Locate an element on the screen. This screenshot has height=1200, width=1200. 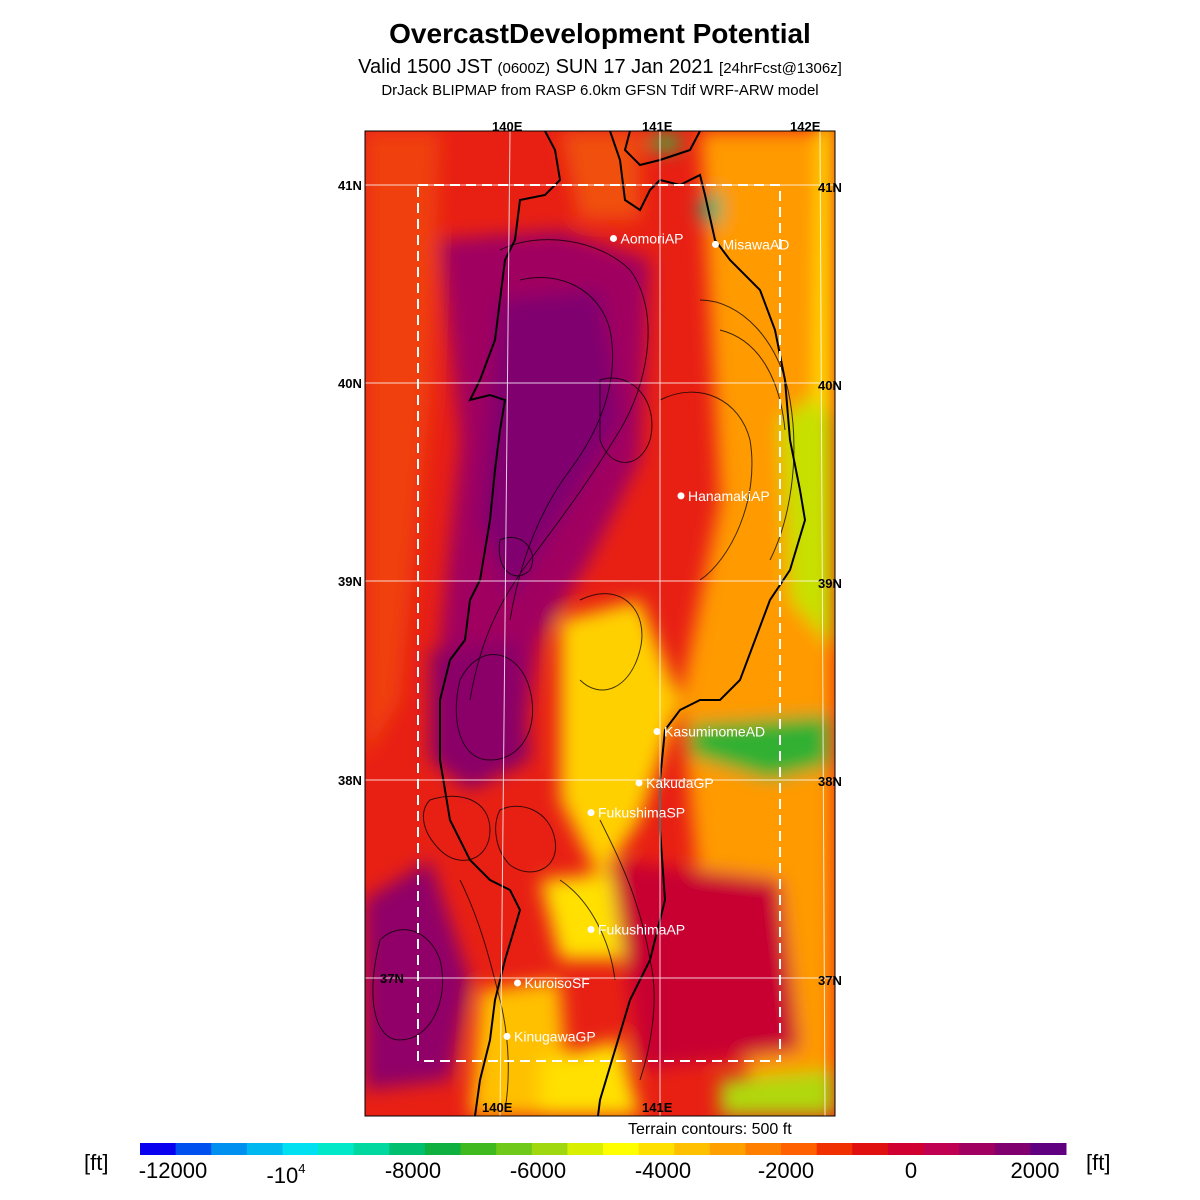
lat-label-right: 39N is located at coordinates (830, 583).